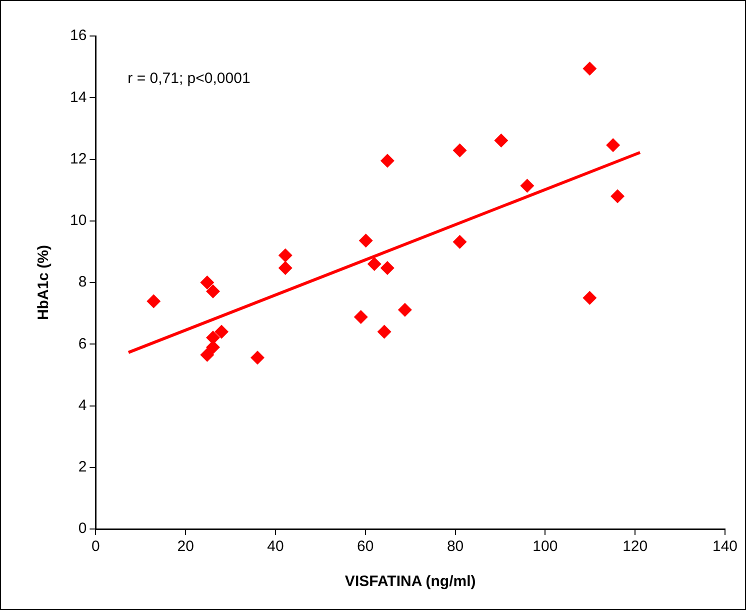 The width and height of the screenshot is (746, 610). What do you see at coordinates (725, 547) in the screenshot?
I see `x-tick-label: 140` at bounding box center [725, 547].